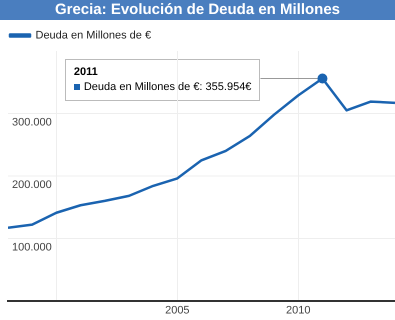  I want to click on legend-label: Deuda en Millones de €, so click(94, 36).